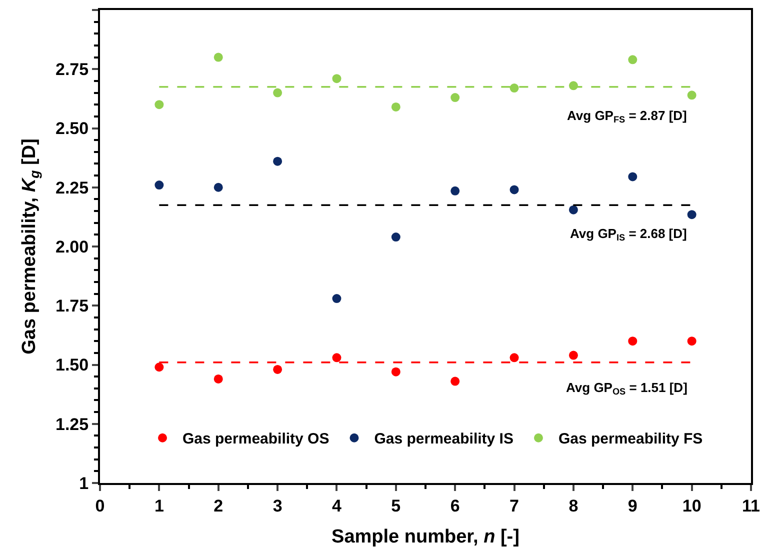 Image resolution: width=768 pixels, height=552 pixels. I want to click on y-tick-label: 1, so click(84, 483).